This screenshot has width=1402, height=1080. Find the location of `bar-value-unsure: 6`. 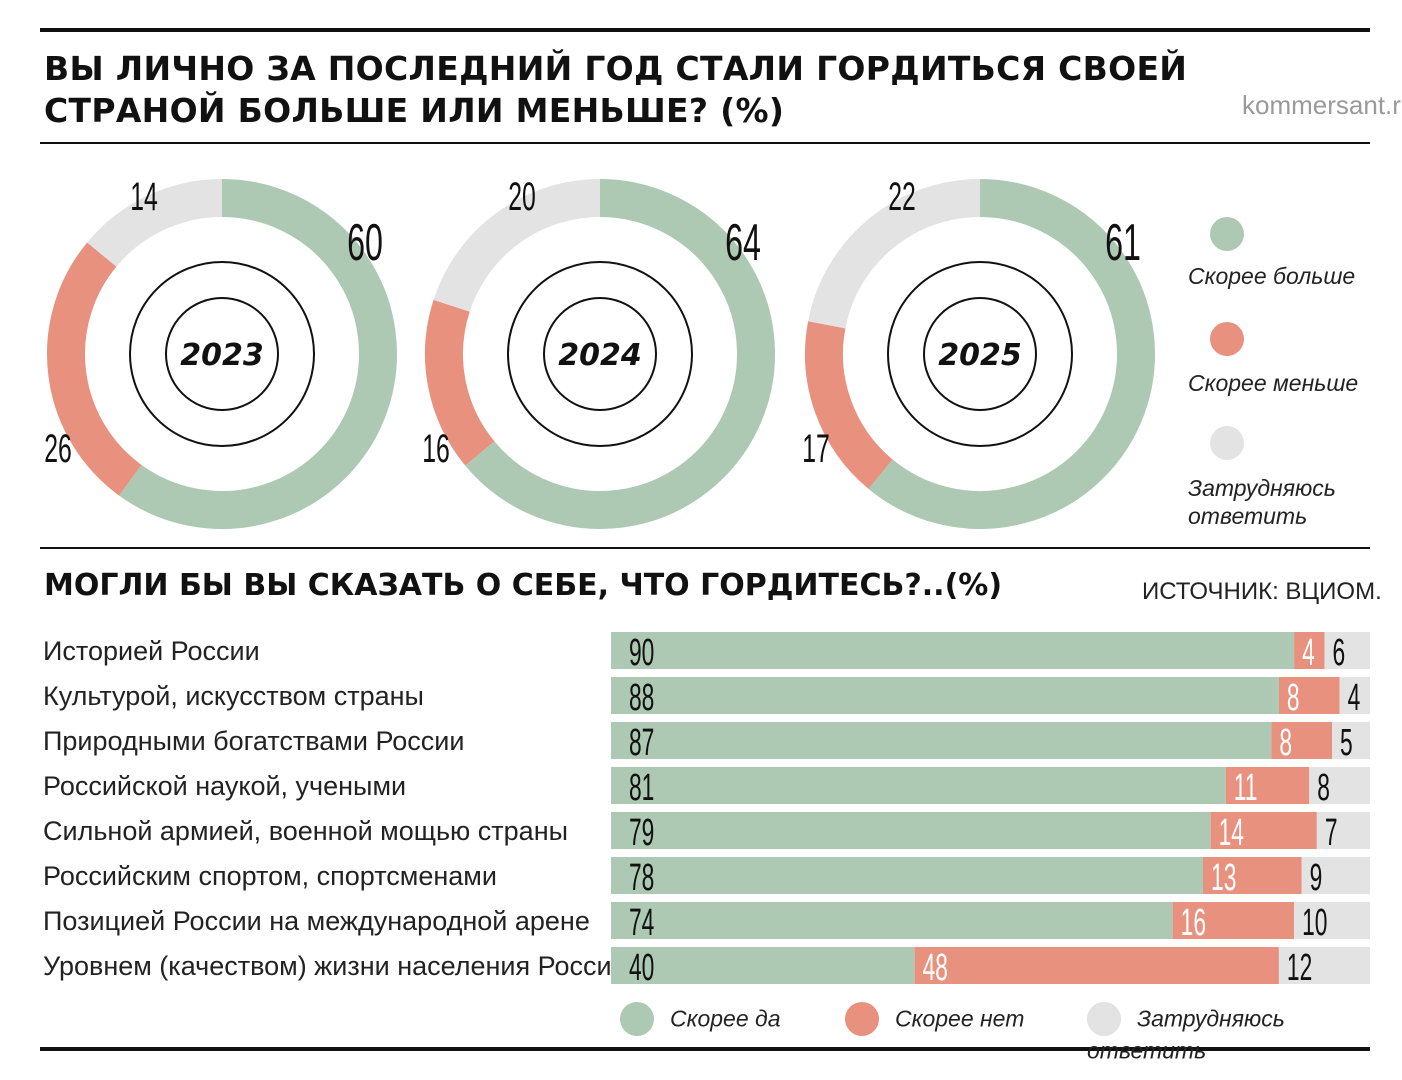

bar-value-unsure: 6 is located at coordinates (1338, 652).